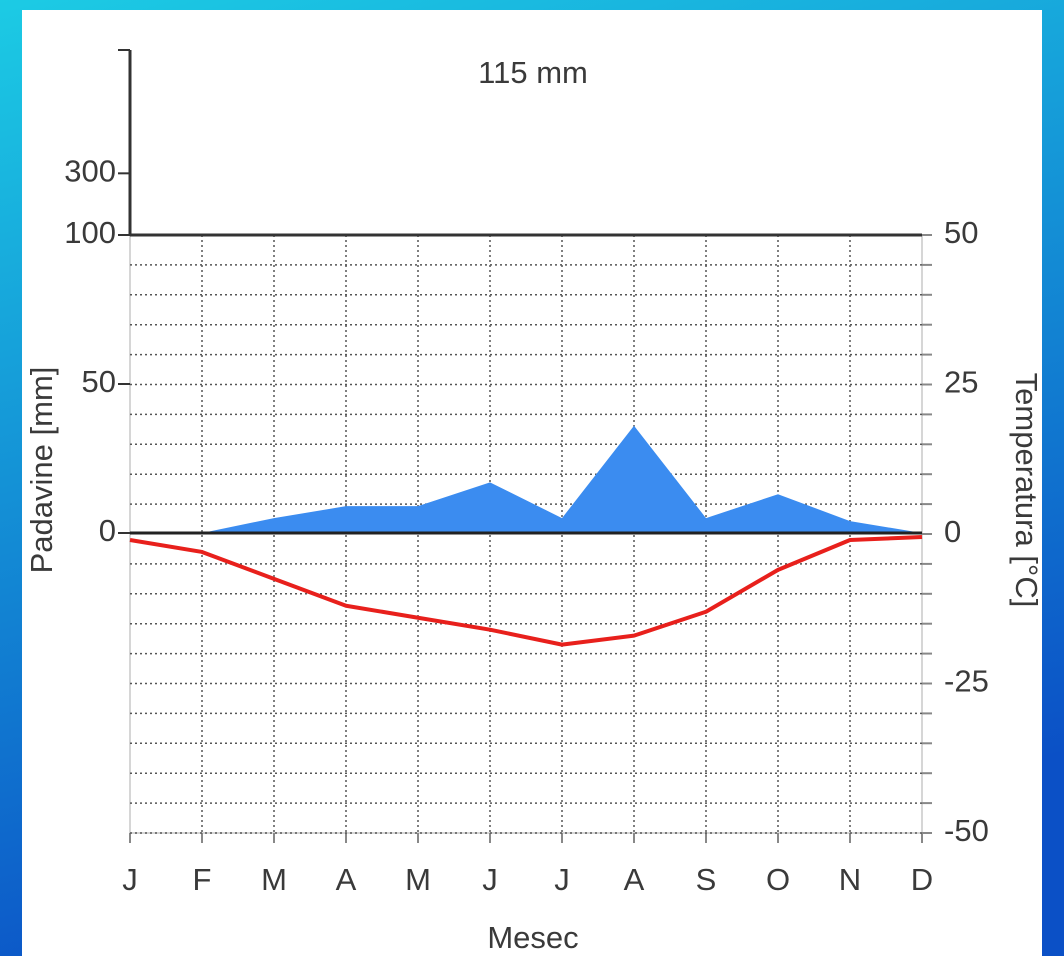 The width and height of the screenshot is (1064, 956). I want to click on chart-title: 115 mm, so click(533, 72).